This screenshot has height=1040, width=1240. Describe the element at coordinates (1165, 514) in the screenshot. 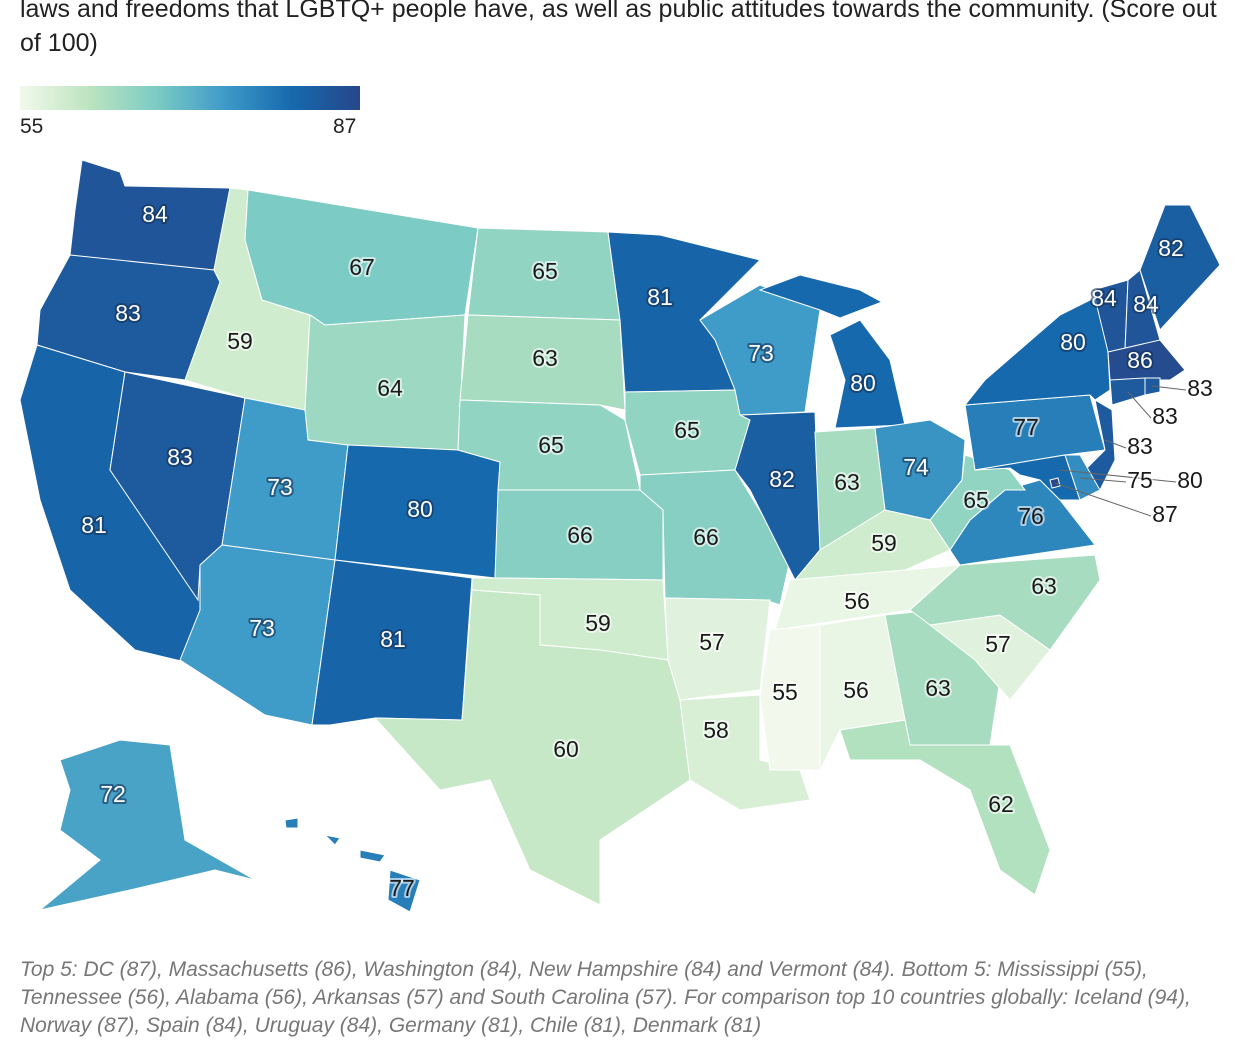

I see `state-value-label: 87` at that location.